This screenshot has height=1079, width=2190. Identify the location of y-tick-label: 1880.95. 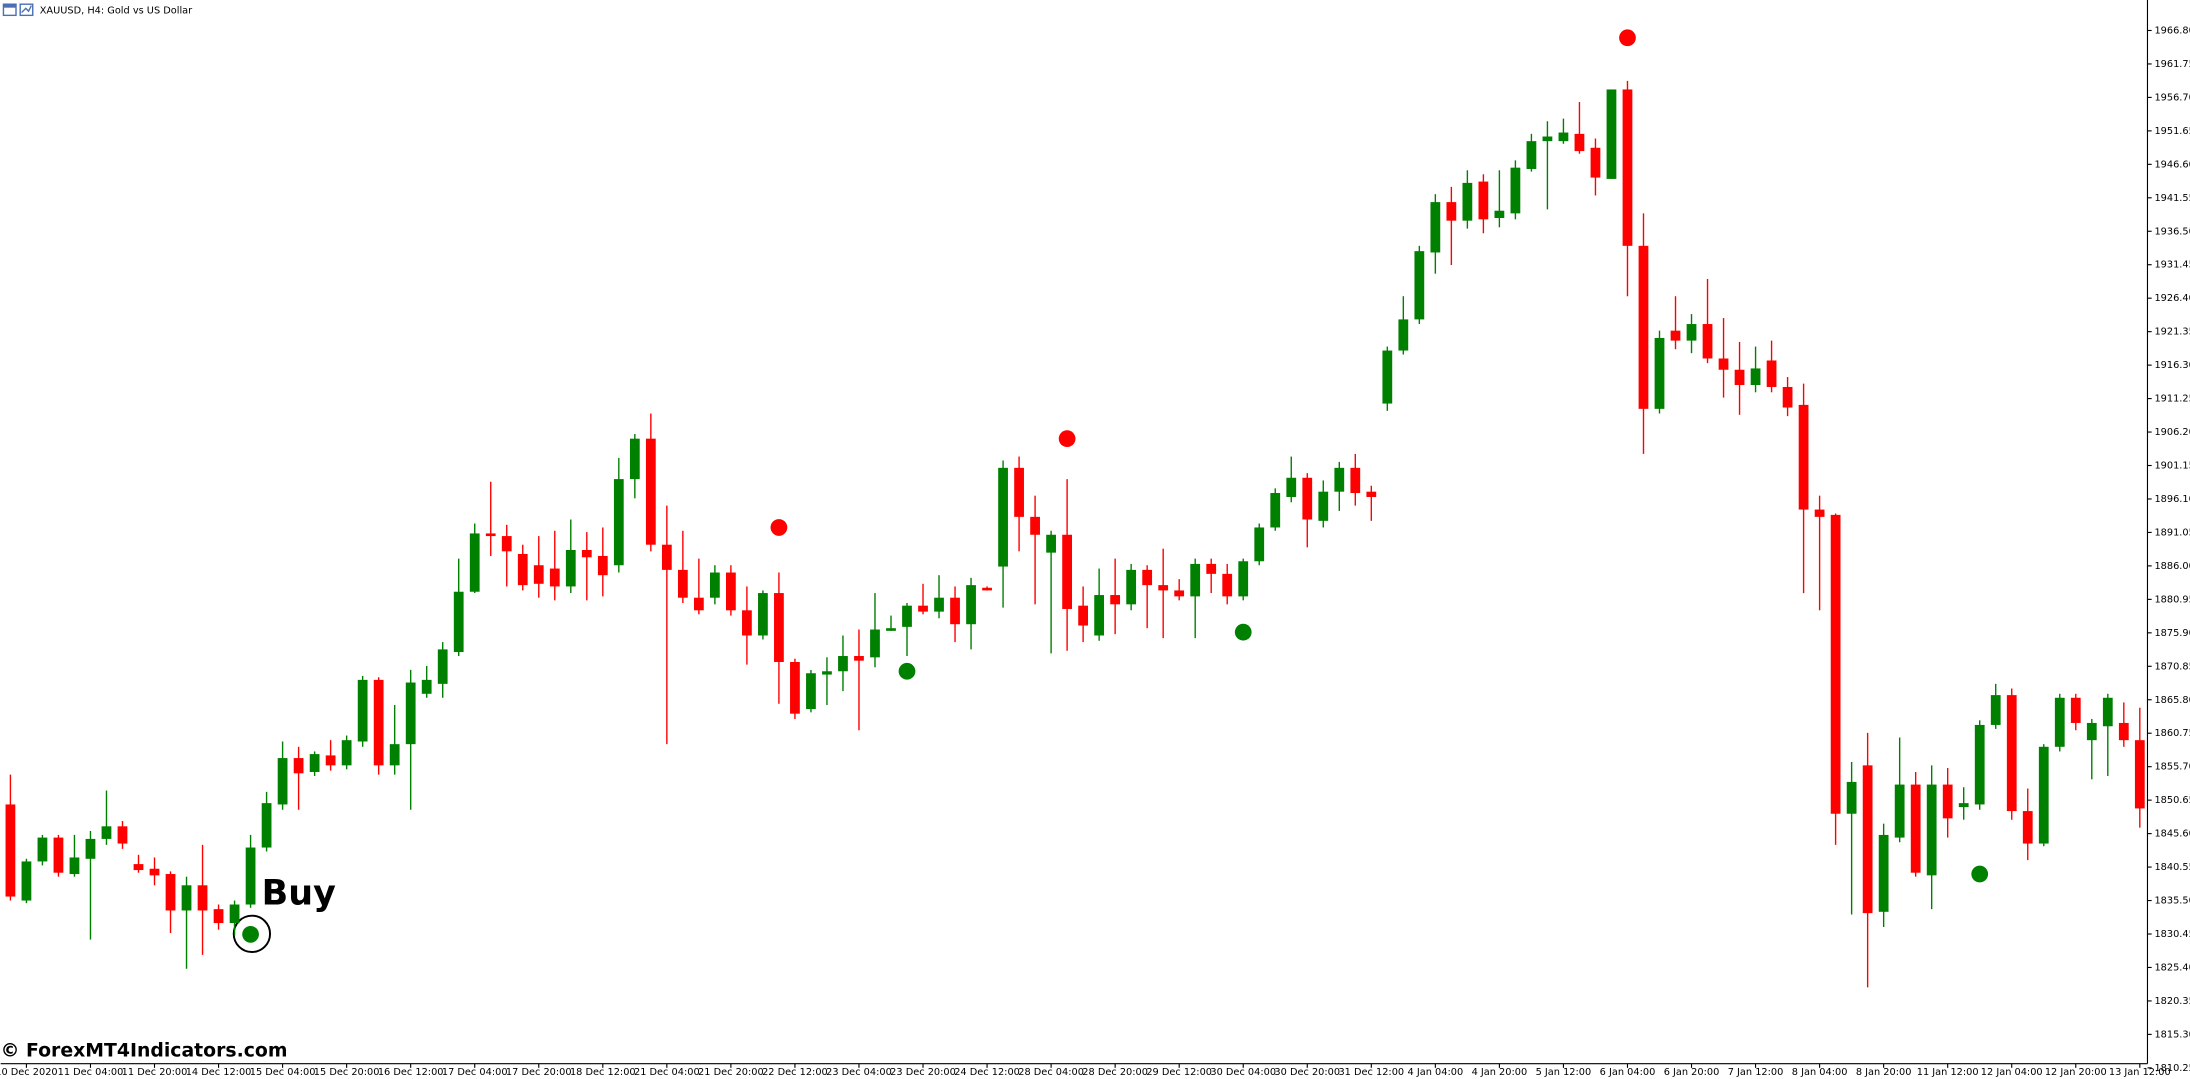
(2172, 599).